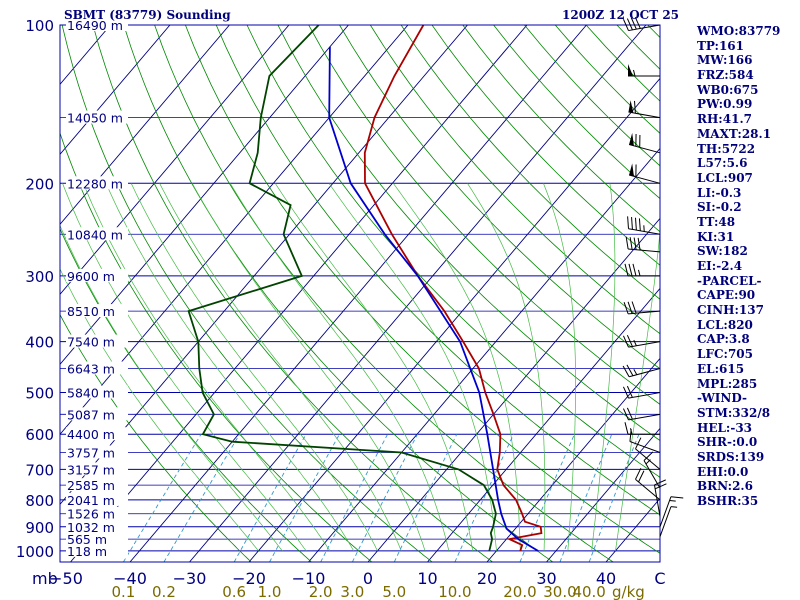  What do you see at coordinates (352, 591) in the screenshot?
I see `mixing-ratio-label: 3.0` at bounding box center [352, 591].